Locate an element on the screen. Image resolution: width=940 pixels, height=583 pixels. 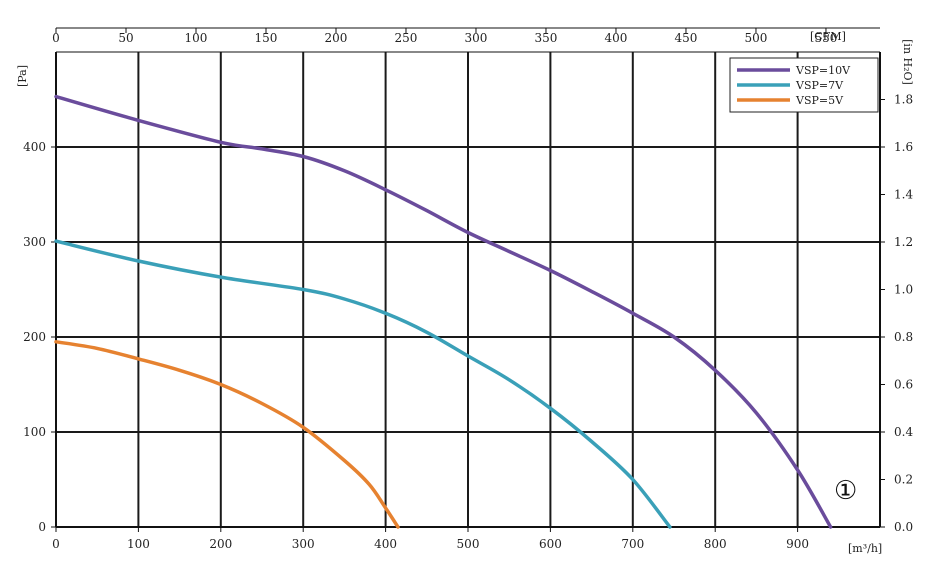
x-tick-label: 100 is located at coordinates (138, 544).